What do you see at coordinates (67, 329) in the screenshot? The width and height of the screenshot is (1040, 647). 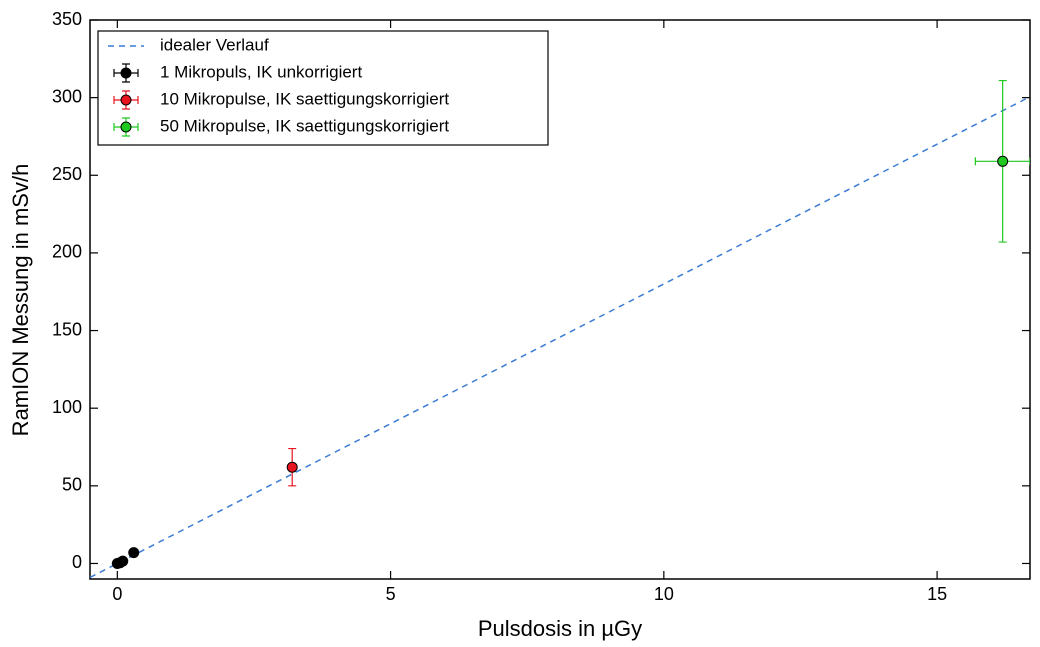 I see `y-tick-label: 150` at bounding box center [67, 329].